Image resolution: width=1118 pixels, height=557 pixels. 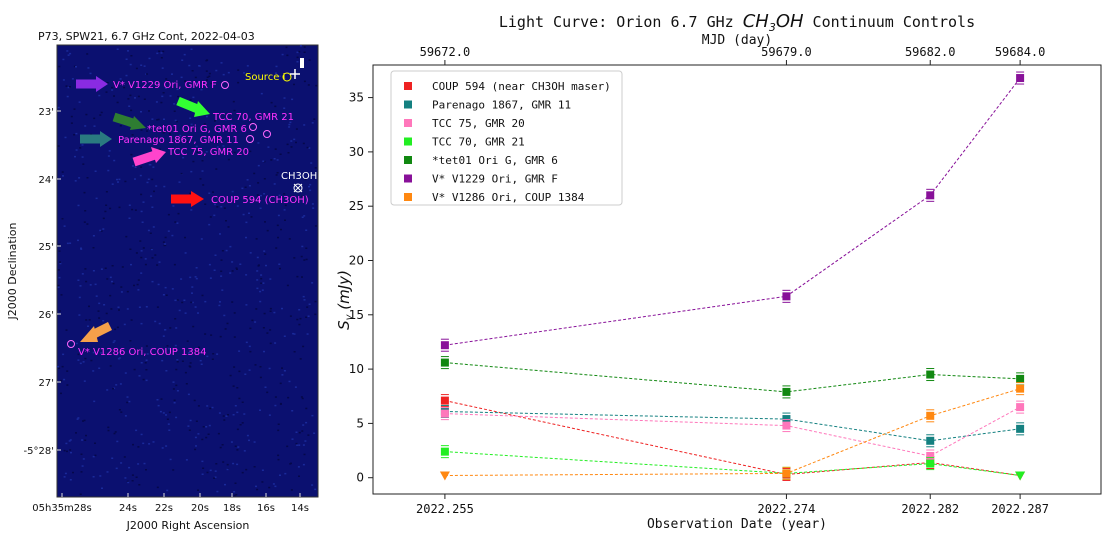 I want to click on label-v1229: V* V1229 Ori, GMR F, so click(x=165, y=85).